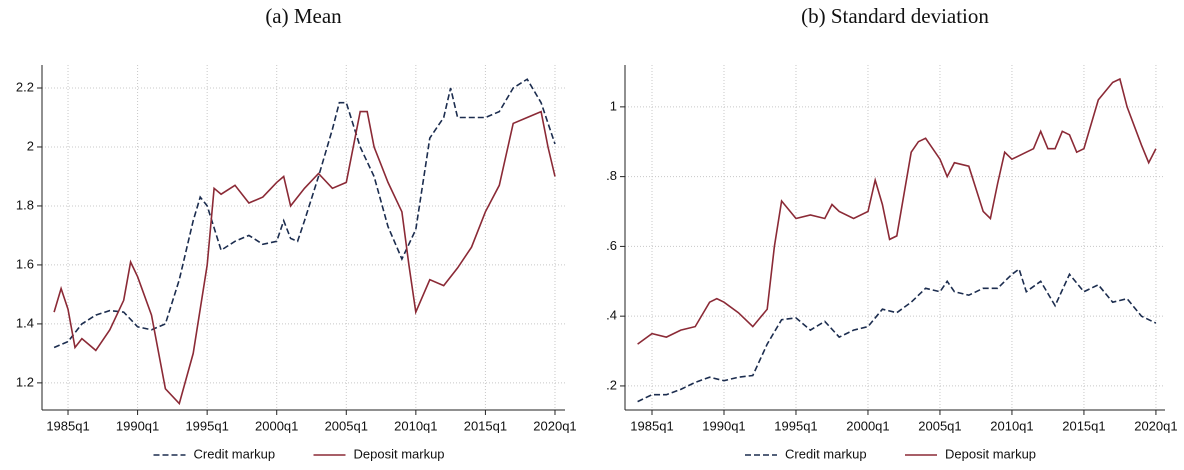  Describe the element at coordinates (25, 381) in the screenshot. I see `y-tick-label: 1.2` at that location.